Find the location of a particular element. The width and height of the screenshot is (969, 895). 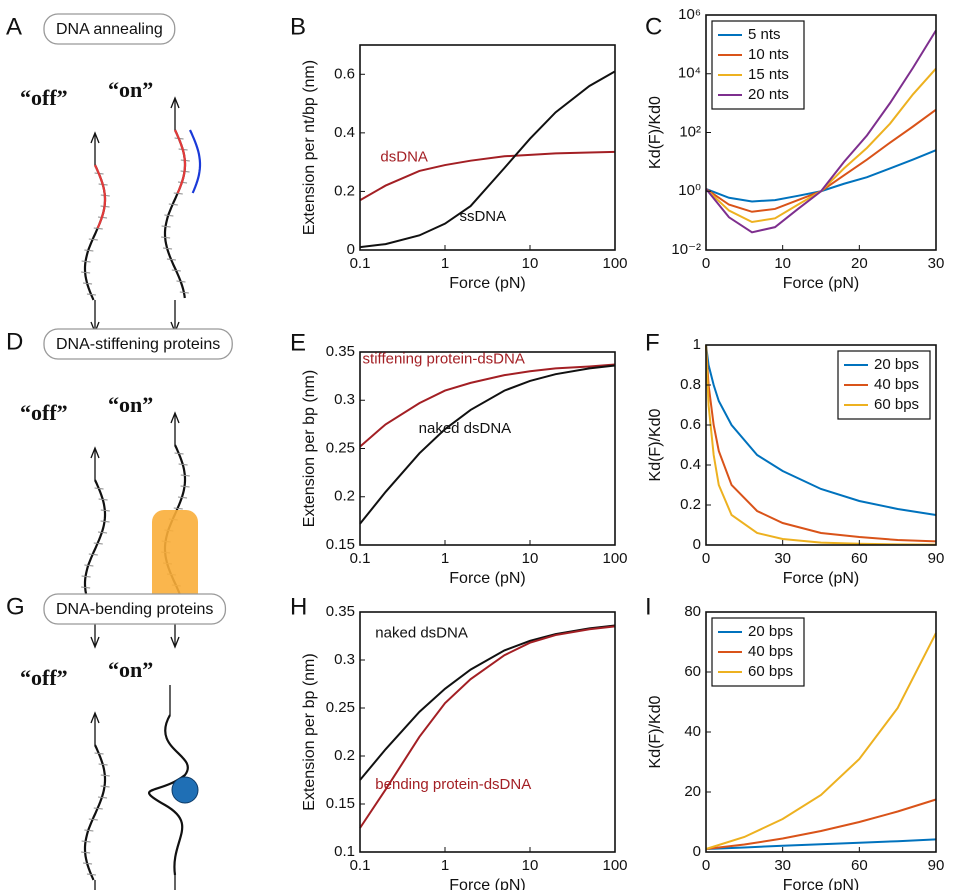

legend-label: 40 bps is located at coordinates (896, 384).